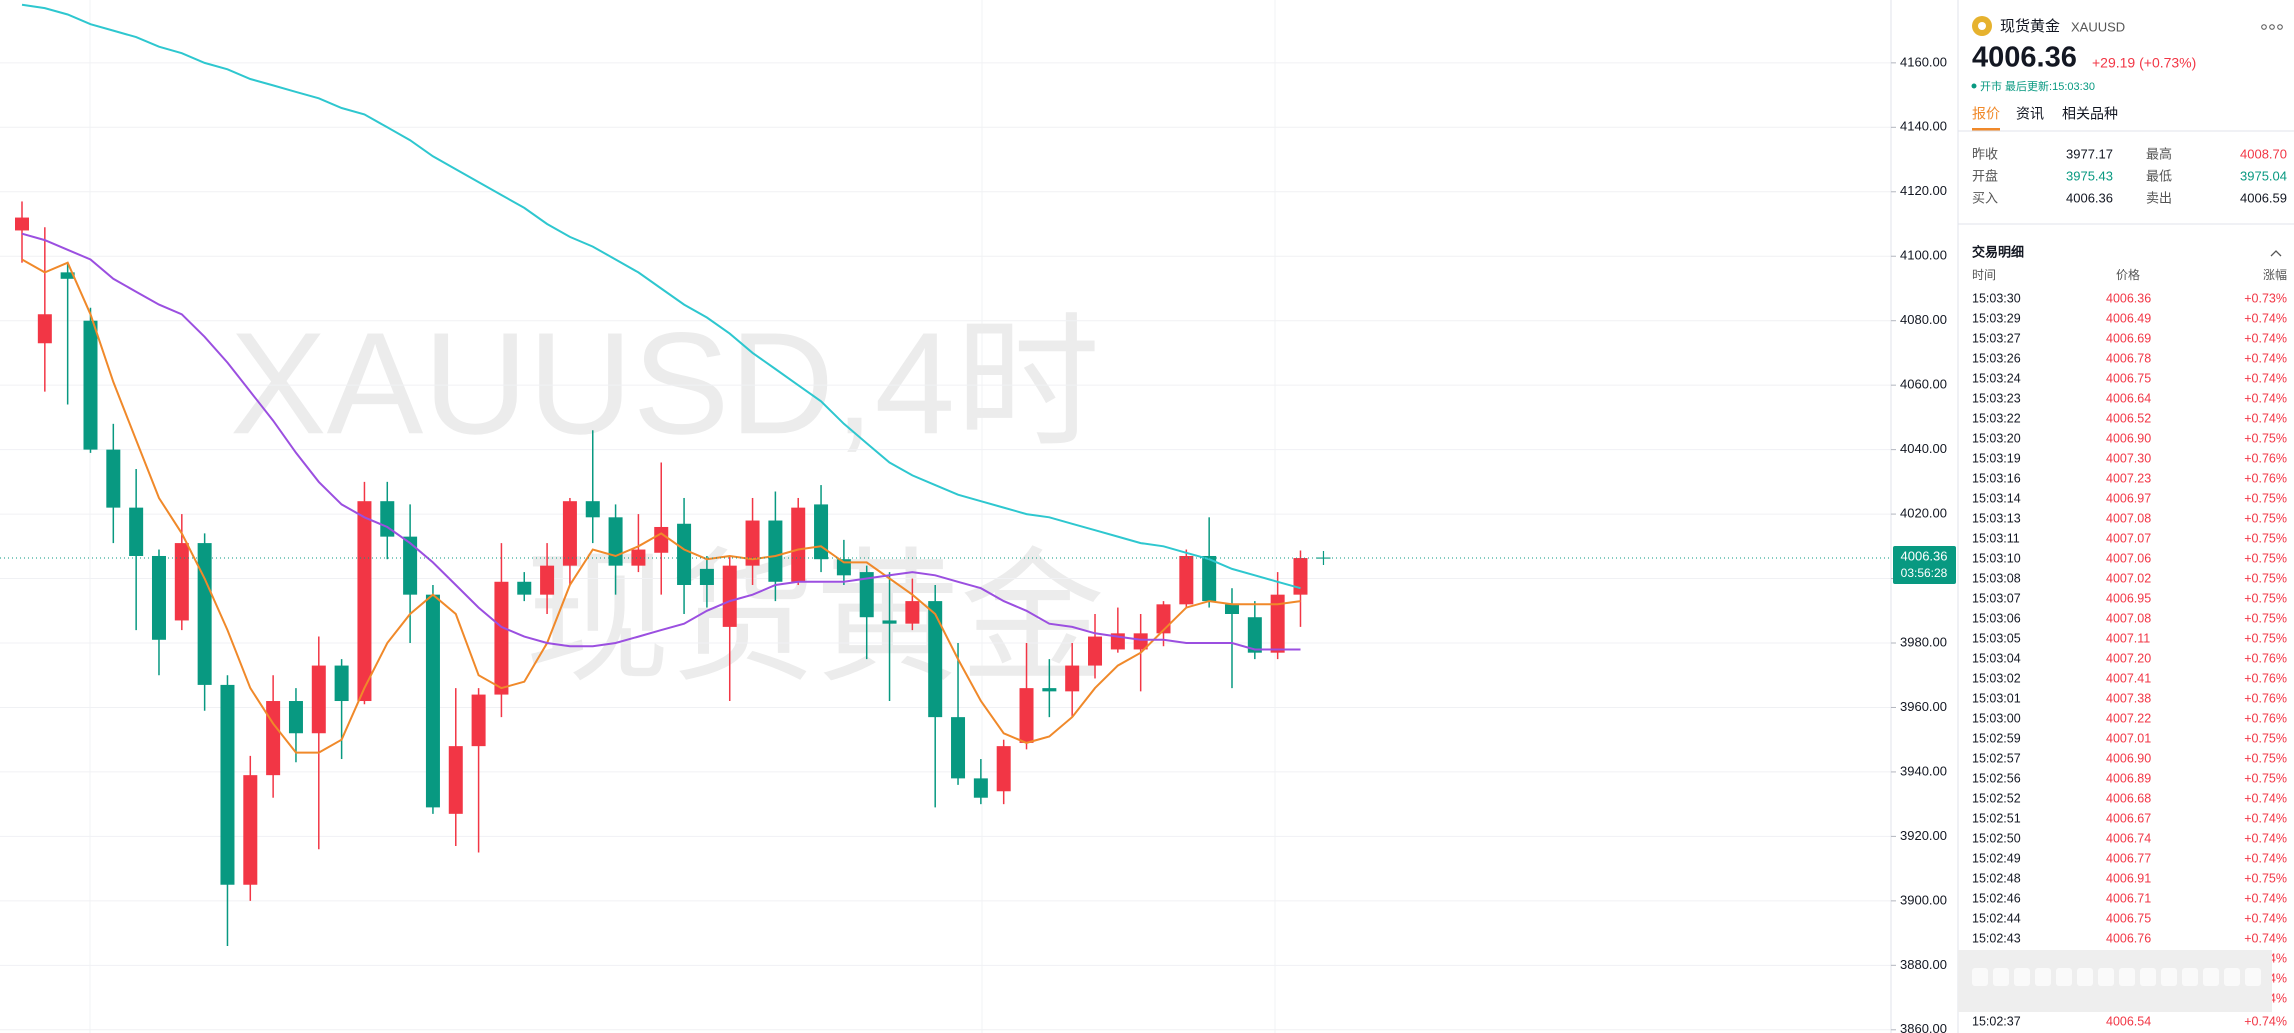 The height and width of the screenshot is (1033, 2294). Describe the element at coordinates (2128, 778) in the screenshot. I see `trade-price: 4006.89` at that location.